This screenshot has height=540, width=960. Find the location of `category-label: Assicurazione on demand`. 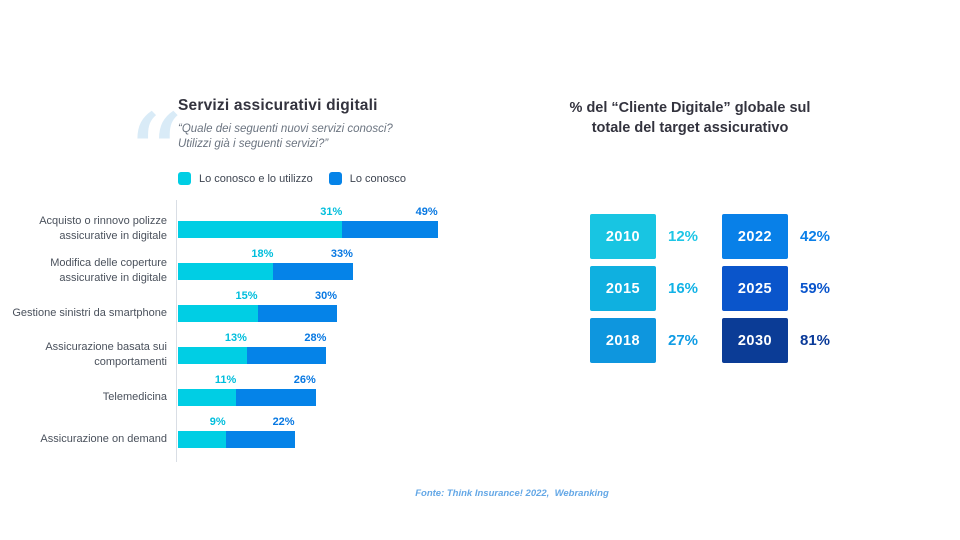

category-label: Assicurazione on demand is located at coordinates (103, 438).